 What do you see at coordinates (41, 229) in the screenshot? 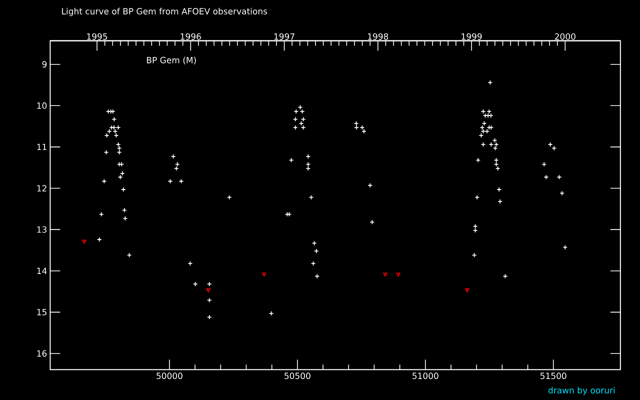
I see `y-tick-label: 13` at bounding box center [41, 229].